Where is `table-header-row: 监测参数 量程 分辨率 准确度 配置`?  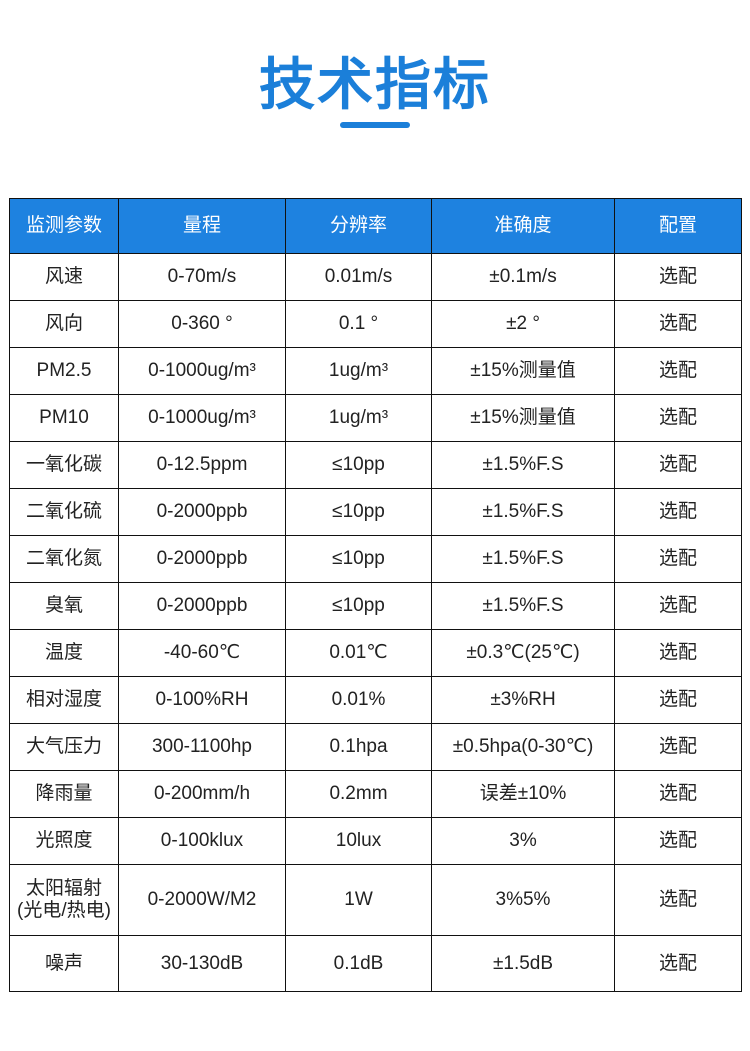
table-header-row: 监测参数 量程 分辨率 准确度 配置 is located at coordinates (375, 226).